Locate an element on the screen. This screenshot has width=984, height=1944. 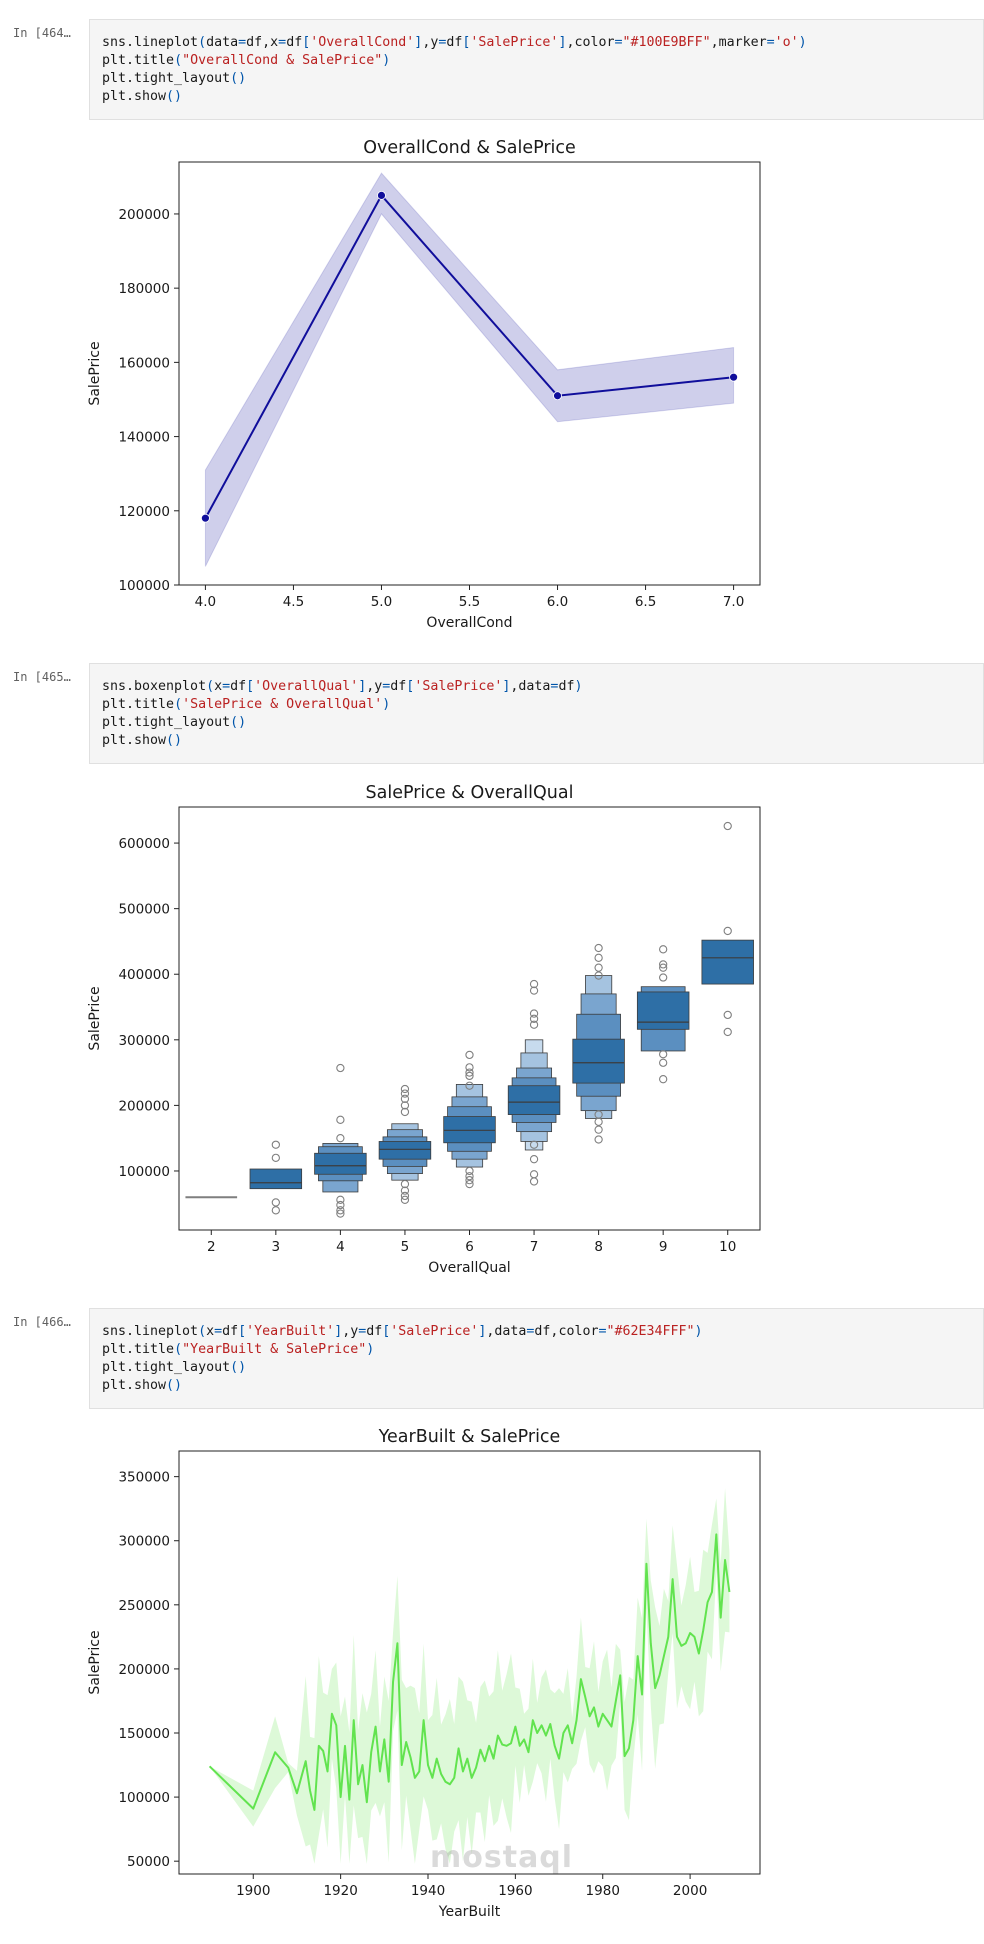
code-line: plt.tight_layout() is located at coordinates (542, 723).